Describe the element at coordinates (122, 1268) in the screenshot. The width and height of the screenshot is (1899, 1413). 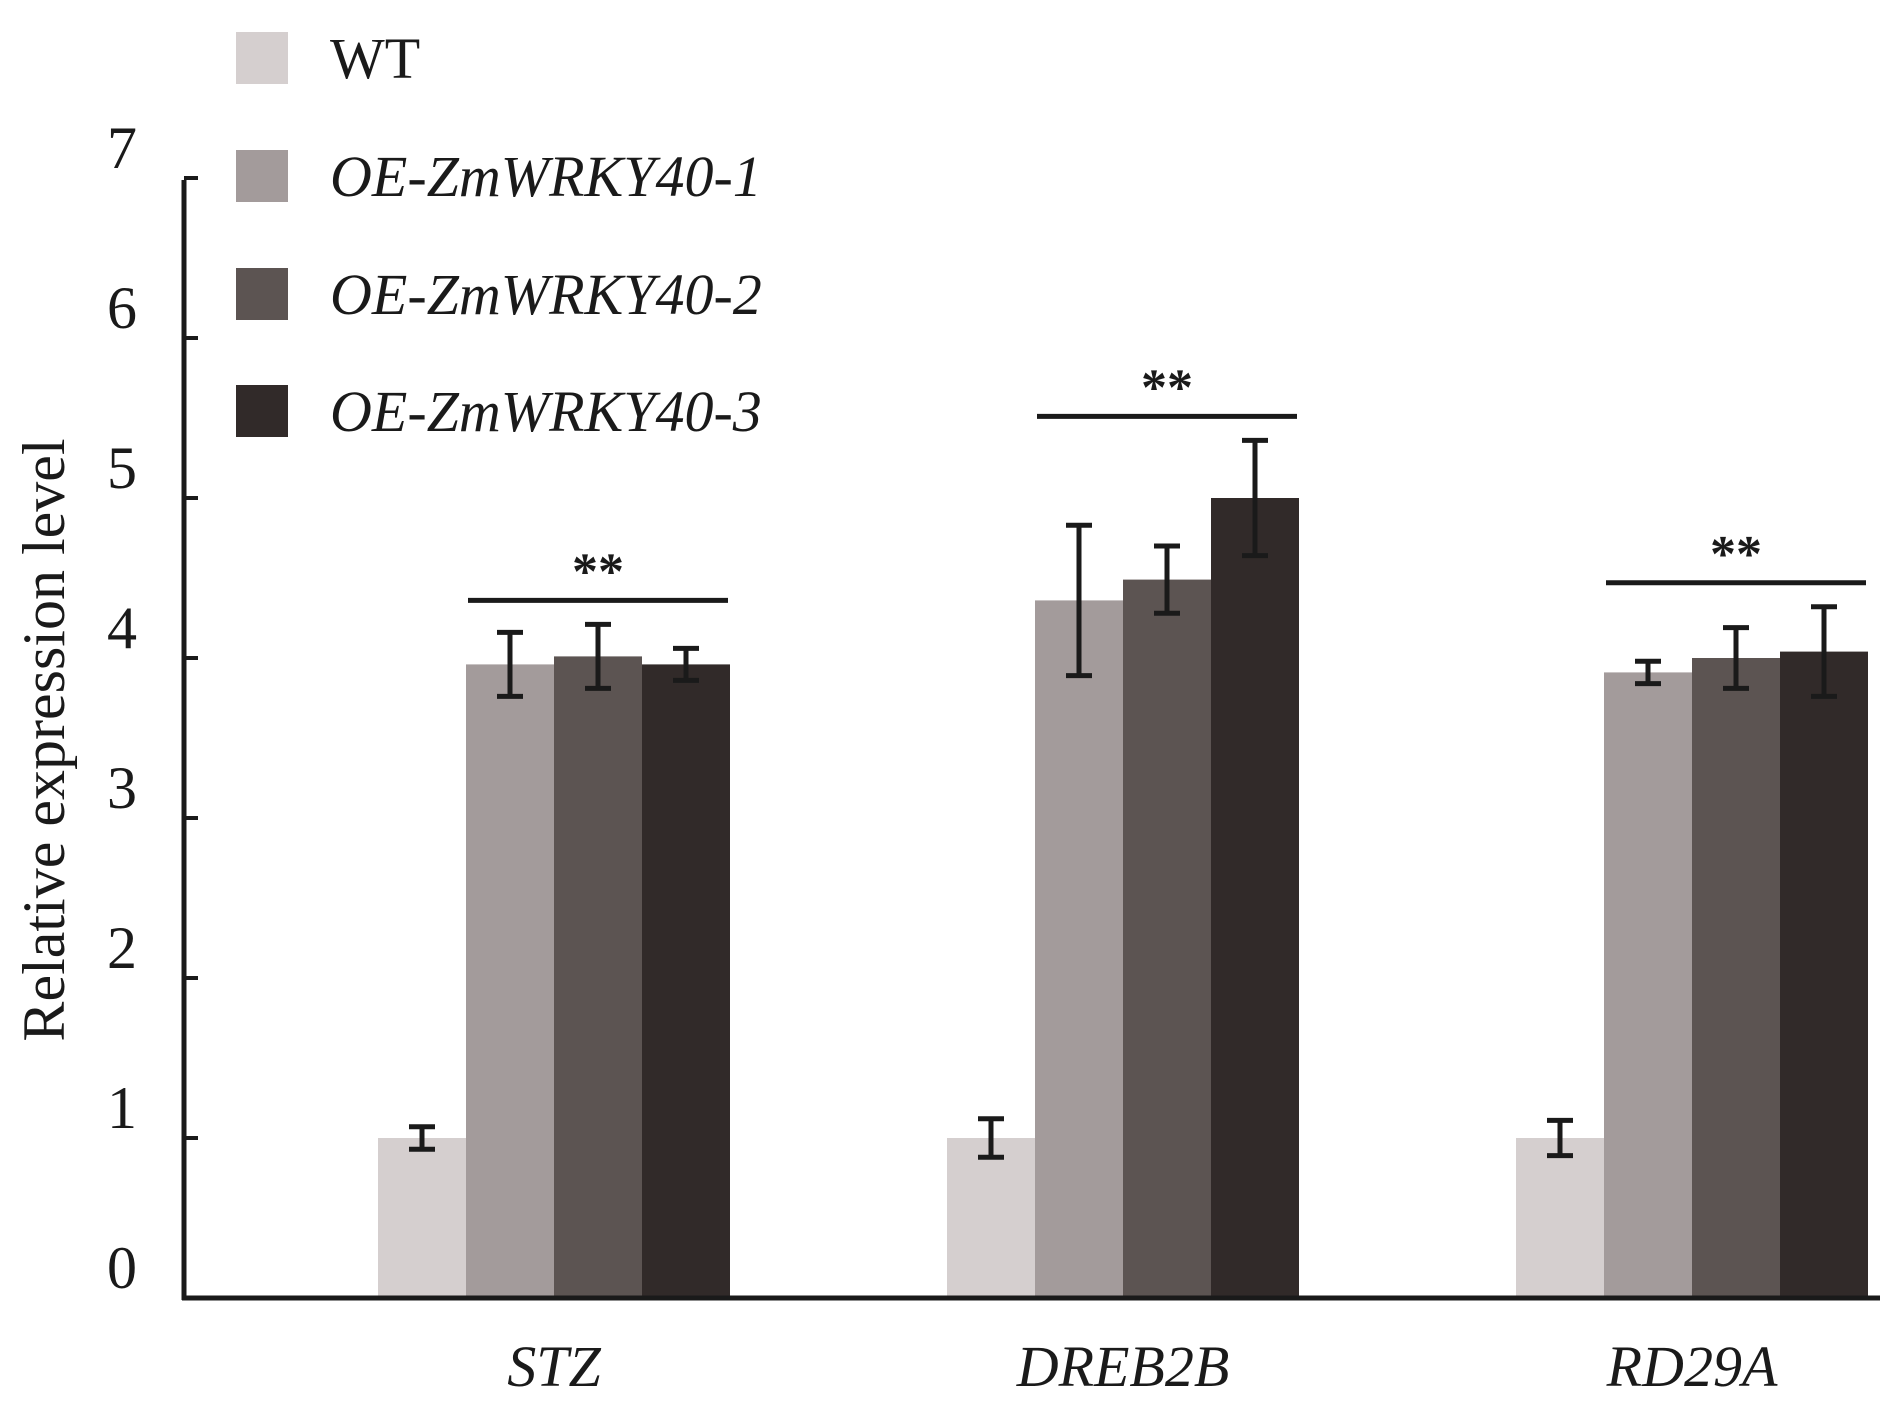
I see `y-tick-label-0: 0` at that location.